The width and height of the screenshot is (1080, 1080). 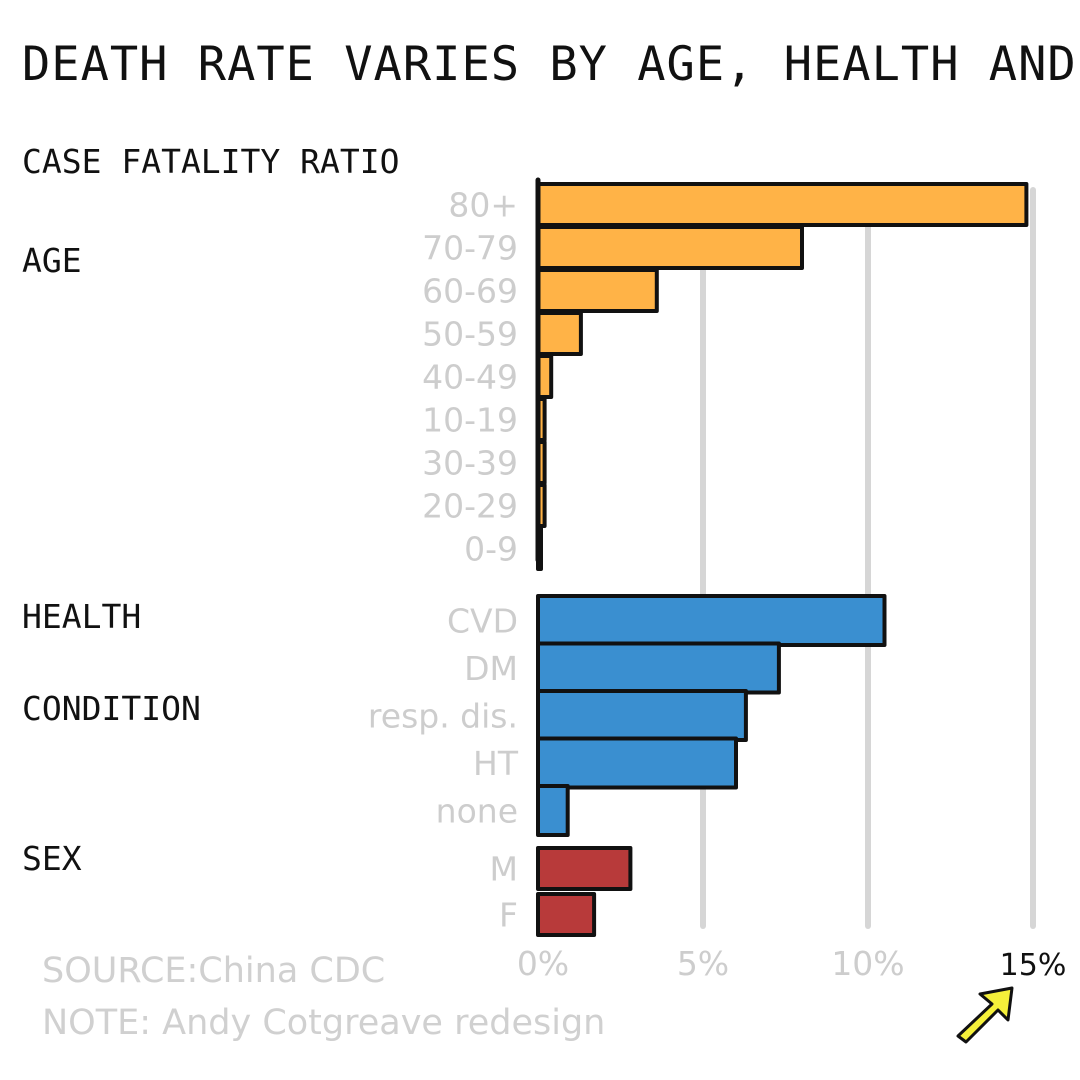 I want to click on category-label: DM, so click(x=491, y=668).